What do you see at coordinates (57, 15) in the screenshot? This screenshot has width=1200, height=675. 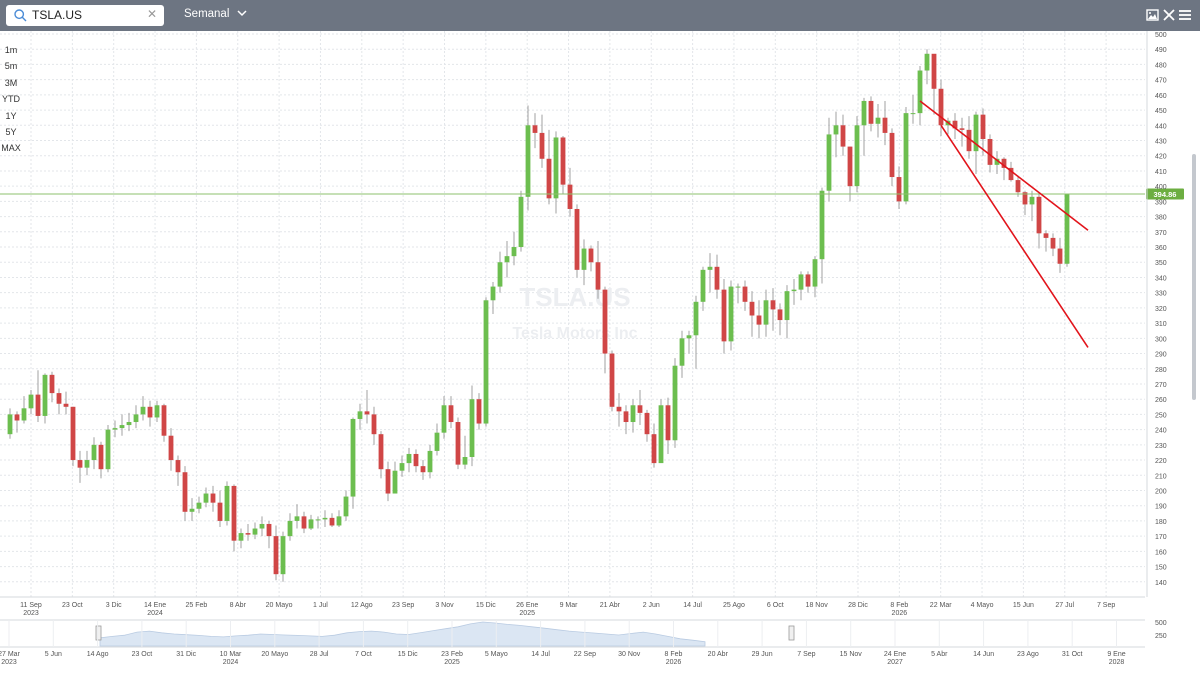 I see `symbol-input: TSLA.US` at bounding box center [57, 15].